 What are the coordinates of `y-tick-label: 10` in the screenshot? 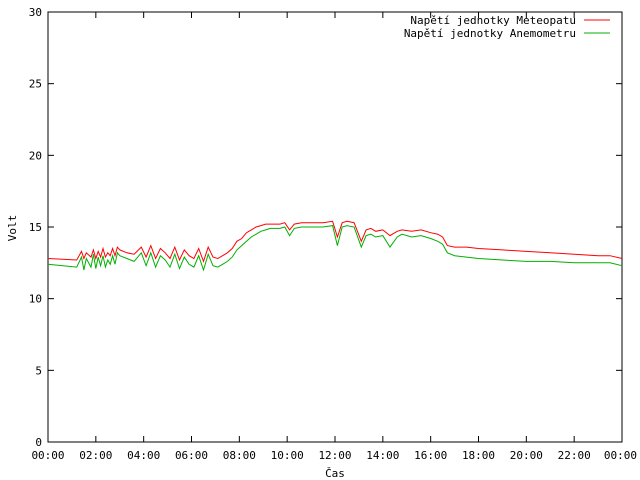 It's located at (35, 299).